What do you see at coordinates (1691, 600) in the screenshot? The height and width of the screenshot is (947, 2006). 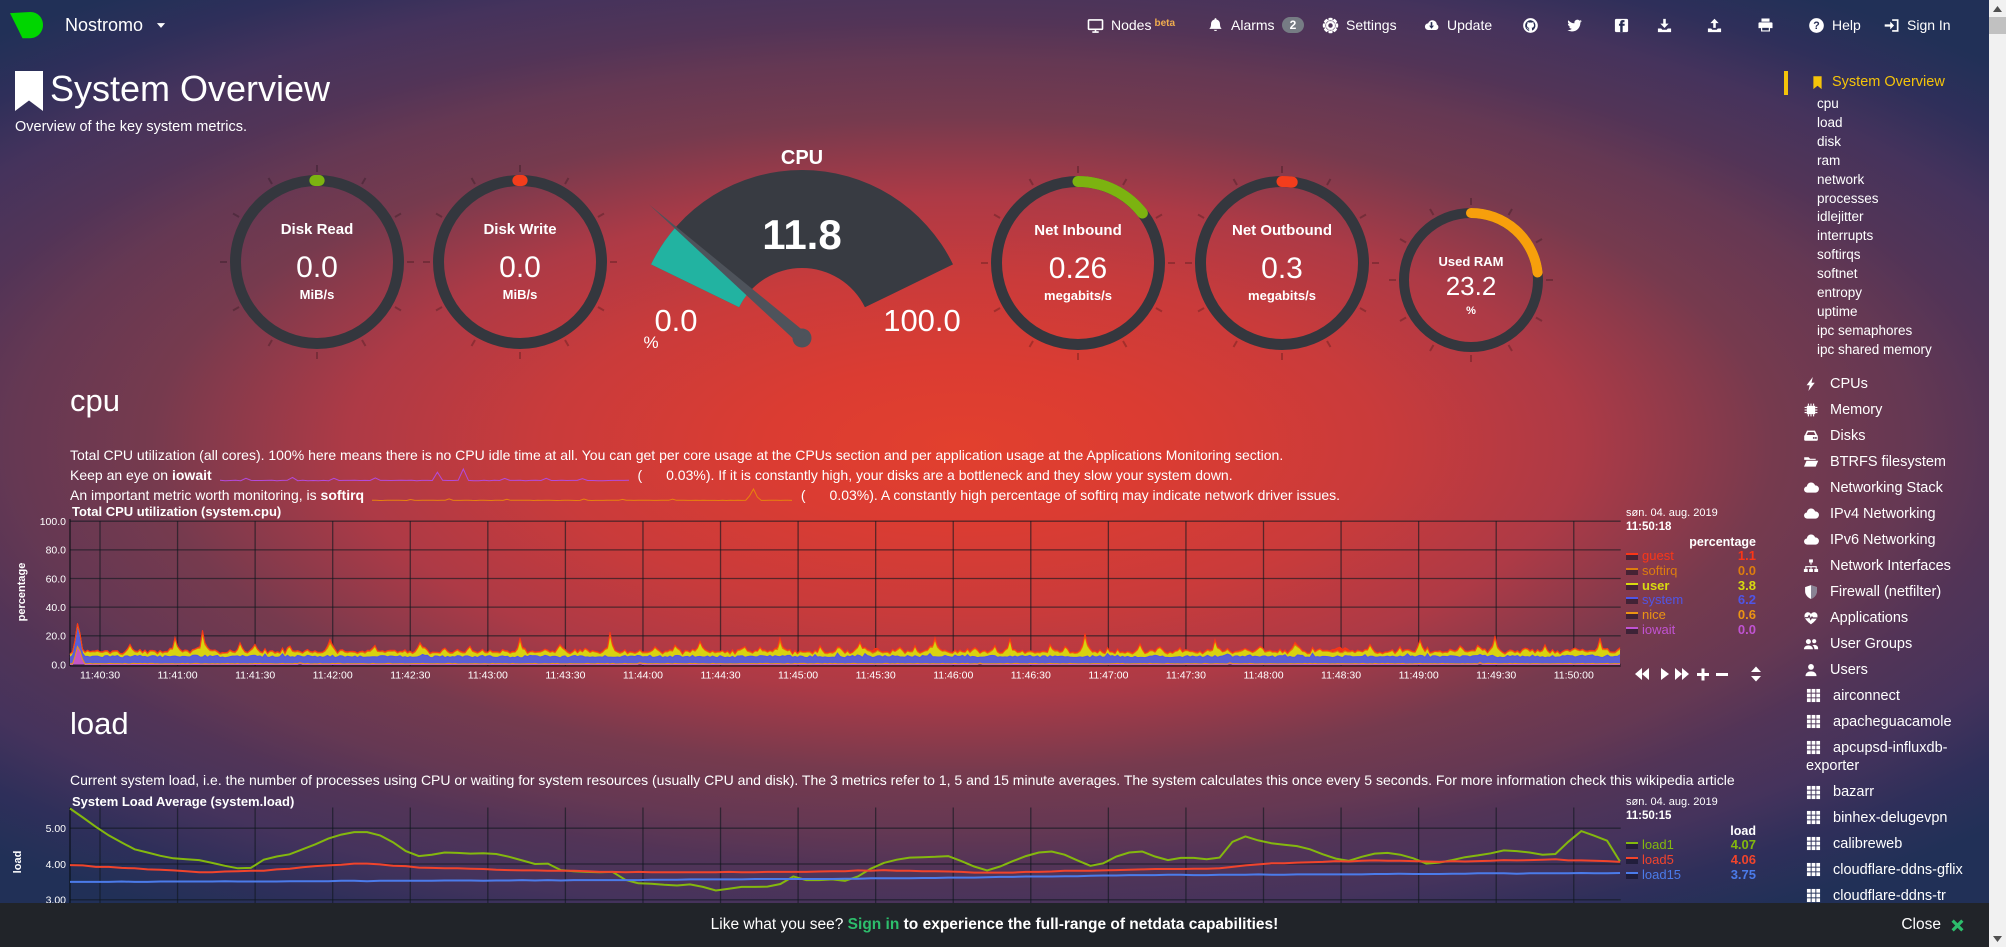 I see `legend-row-system: system 6.2` at bounding box center [1691, 600].